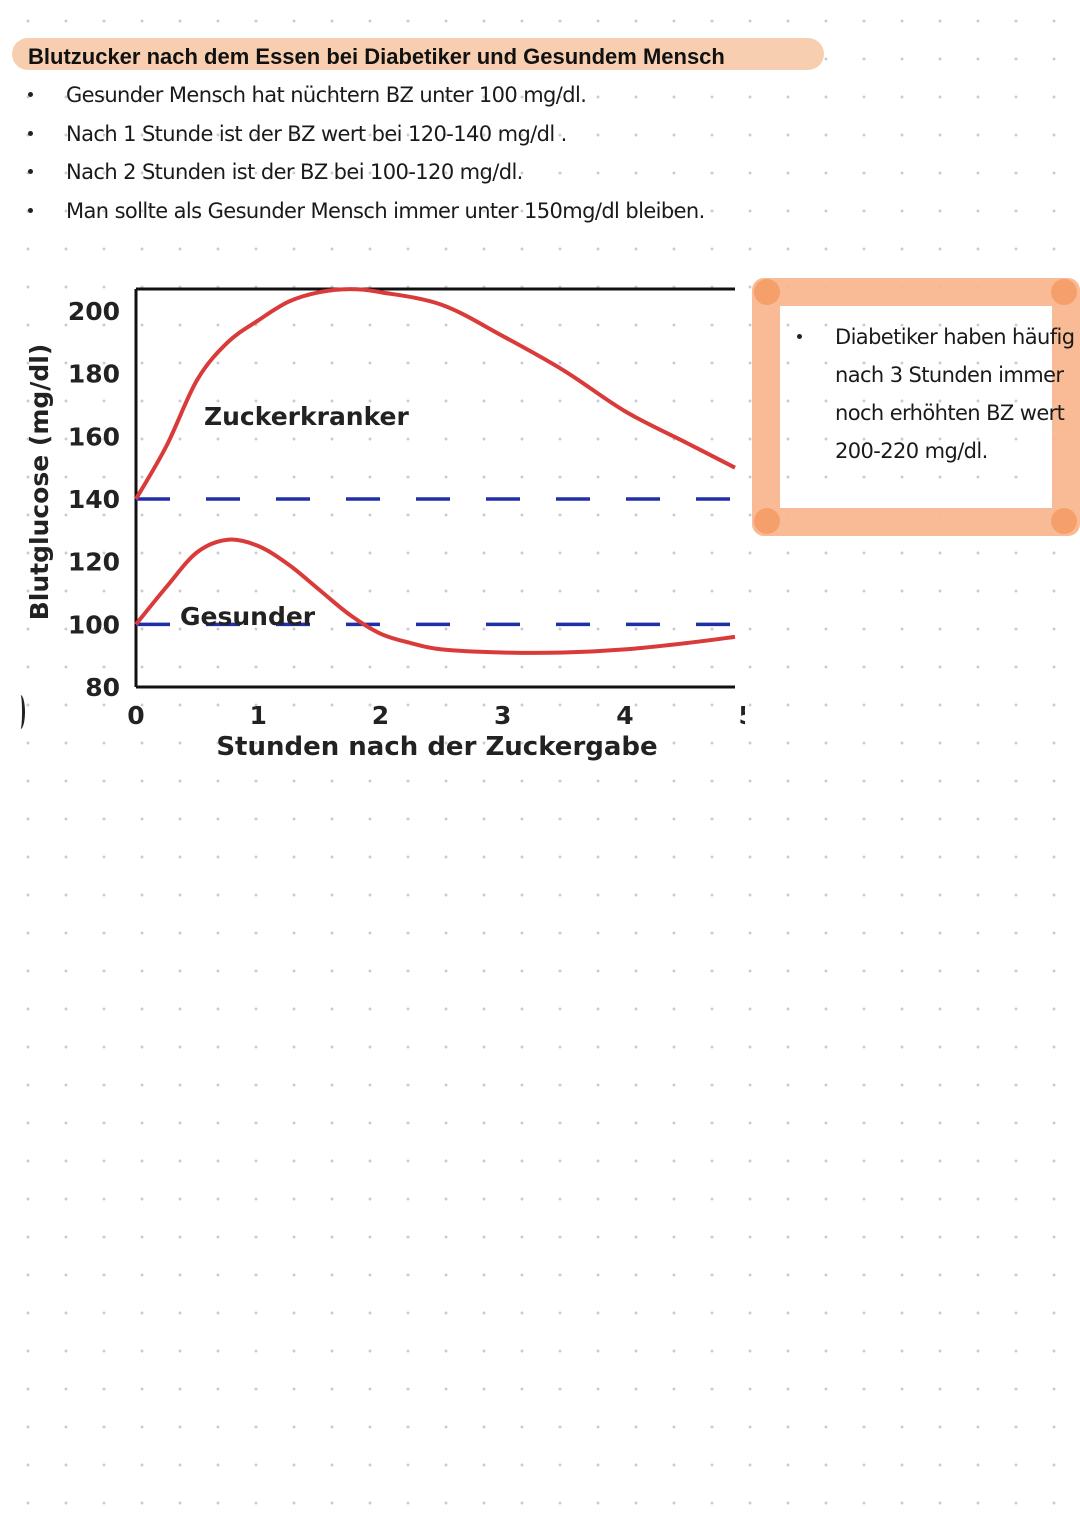  I want to click on x-tick-label: 4, so click(624, 715).